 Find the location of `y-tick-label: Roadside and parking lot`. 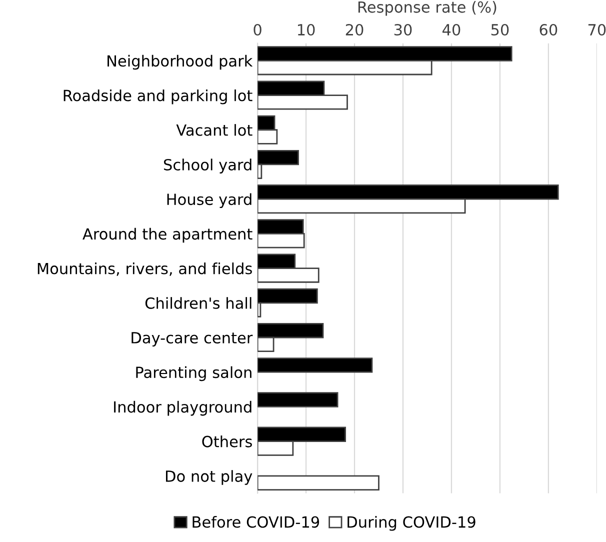

y-tick-label: Roadside and parking lot is located at coordinates (158, 96).